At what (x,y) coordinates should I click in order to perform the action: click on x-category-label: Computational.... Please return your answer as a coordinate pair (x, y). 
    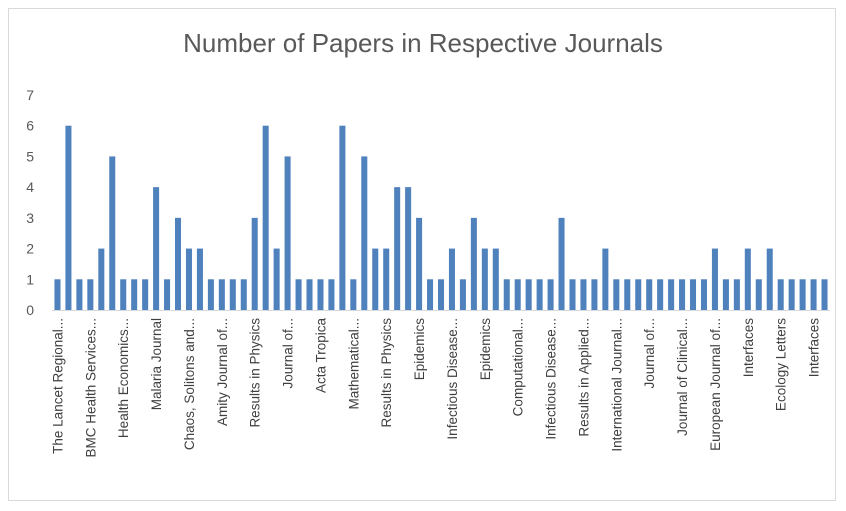
    Looking at the image, I should click on (518, 367).